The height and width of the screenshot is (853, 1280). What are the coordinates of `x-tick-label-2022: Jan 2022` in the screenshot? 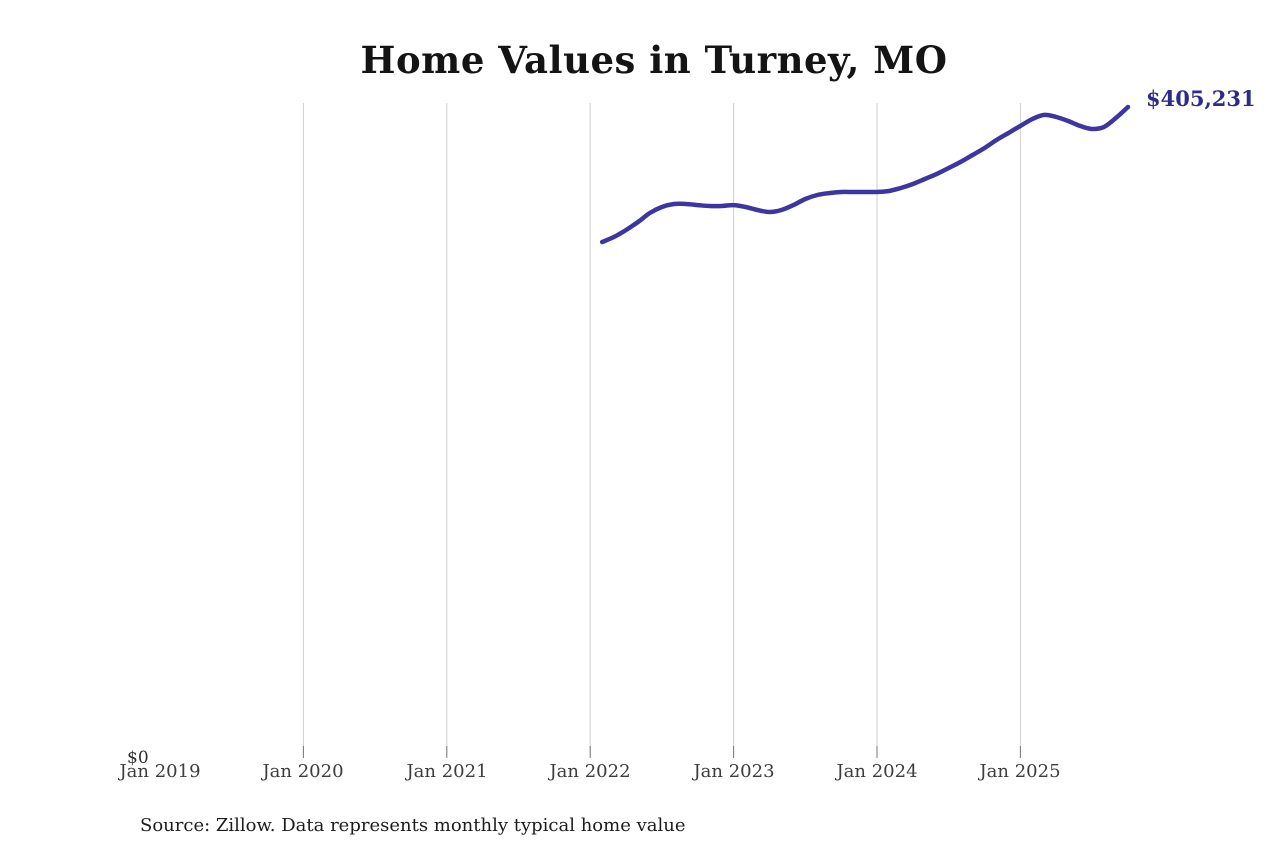 It's located at (590, 771).